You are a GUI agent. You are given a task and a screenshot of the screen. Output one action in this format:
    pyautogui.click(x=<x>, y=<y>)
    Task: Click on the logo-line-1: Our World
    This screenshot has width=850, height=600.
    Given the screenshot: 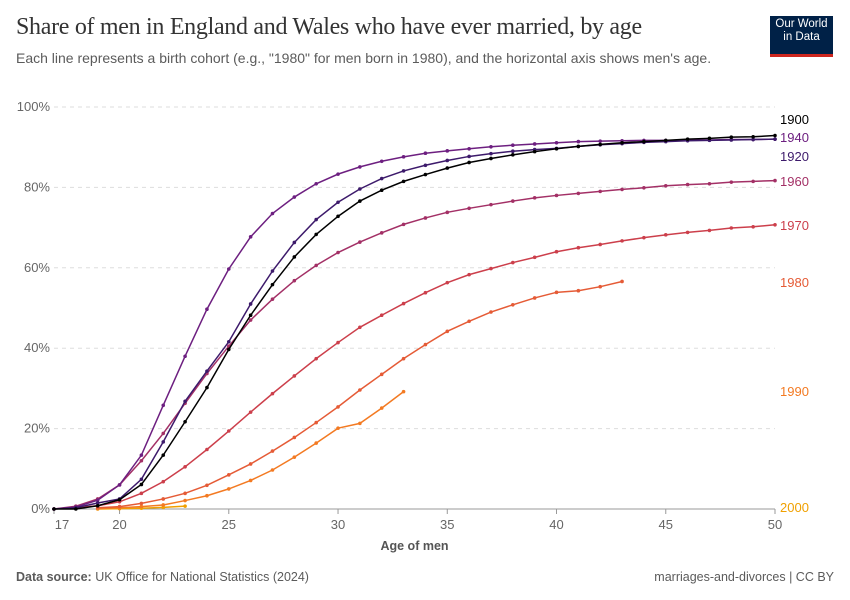 What is the action you would take?
    pyautogui.click(x=801, y=24)
    